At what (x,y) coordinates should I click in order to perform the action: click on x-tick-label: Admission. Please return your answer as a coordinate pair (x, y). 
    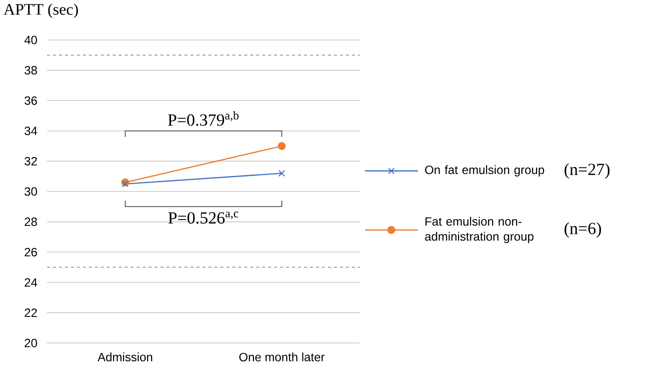
    Looking at the image, I should click on (125, 357).